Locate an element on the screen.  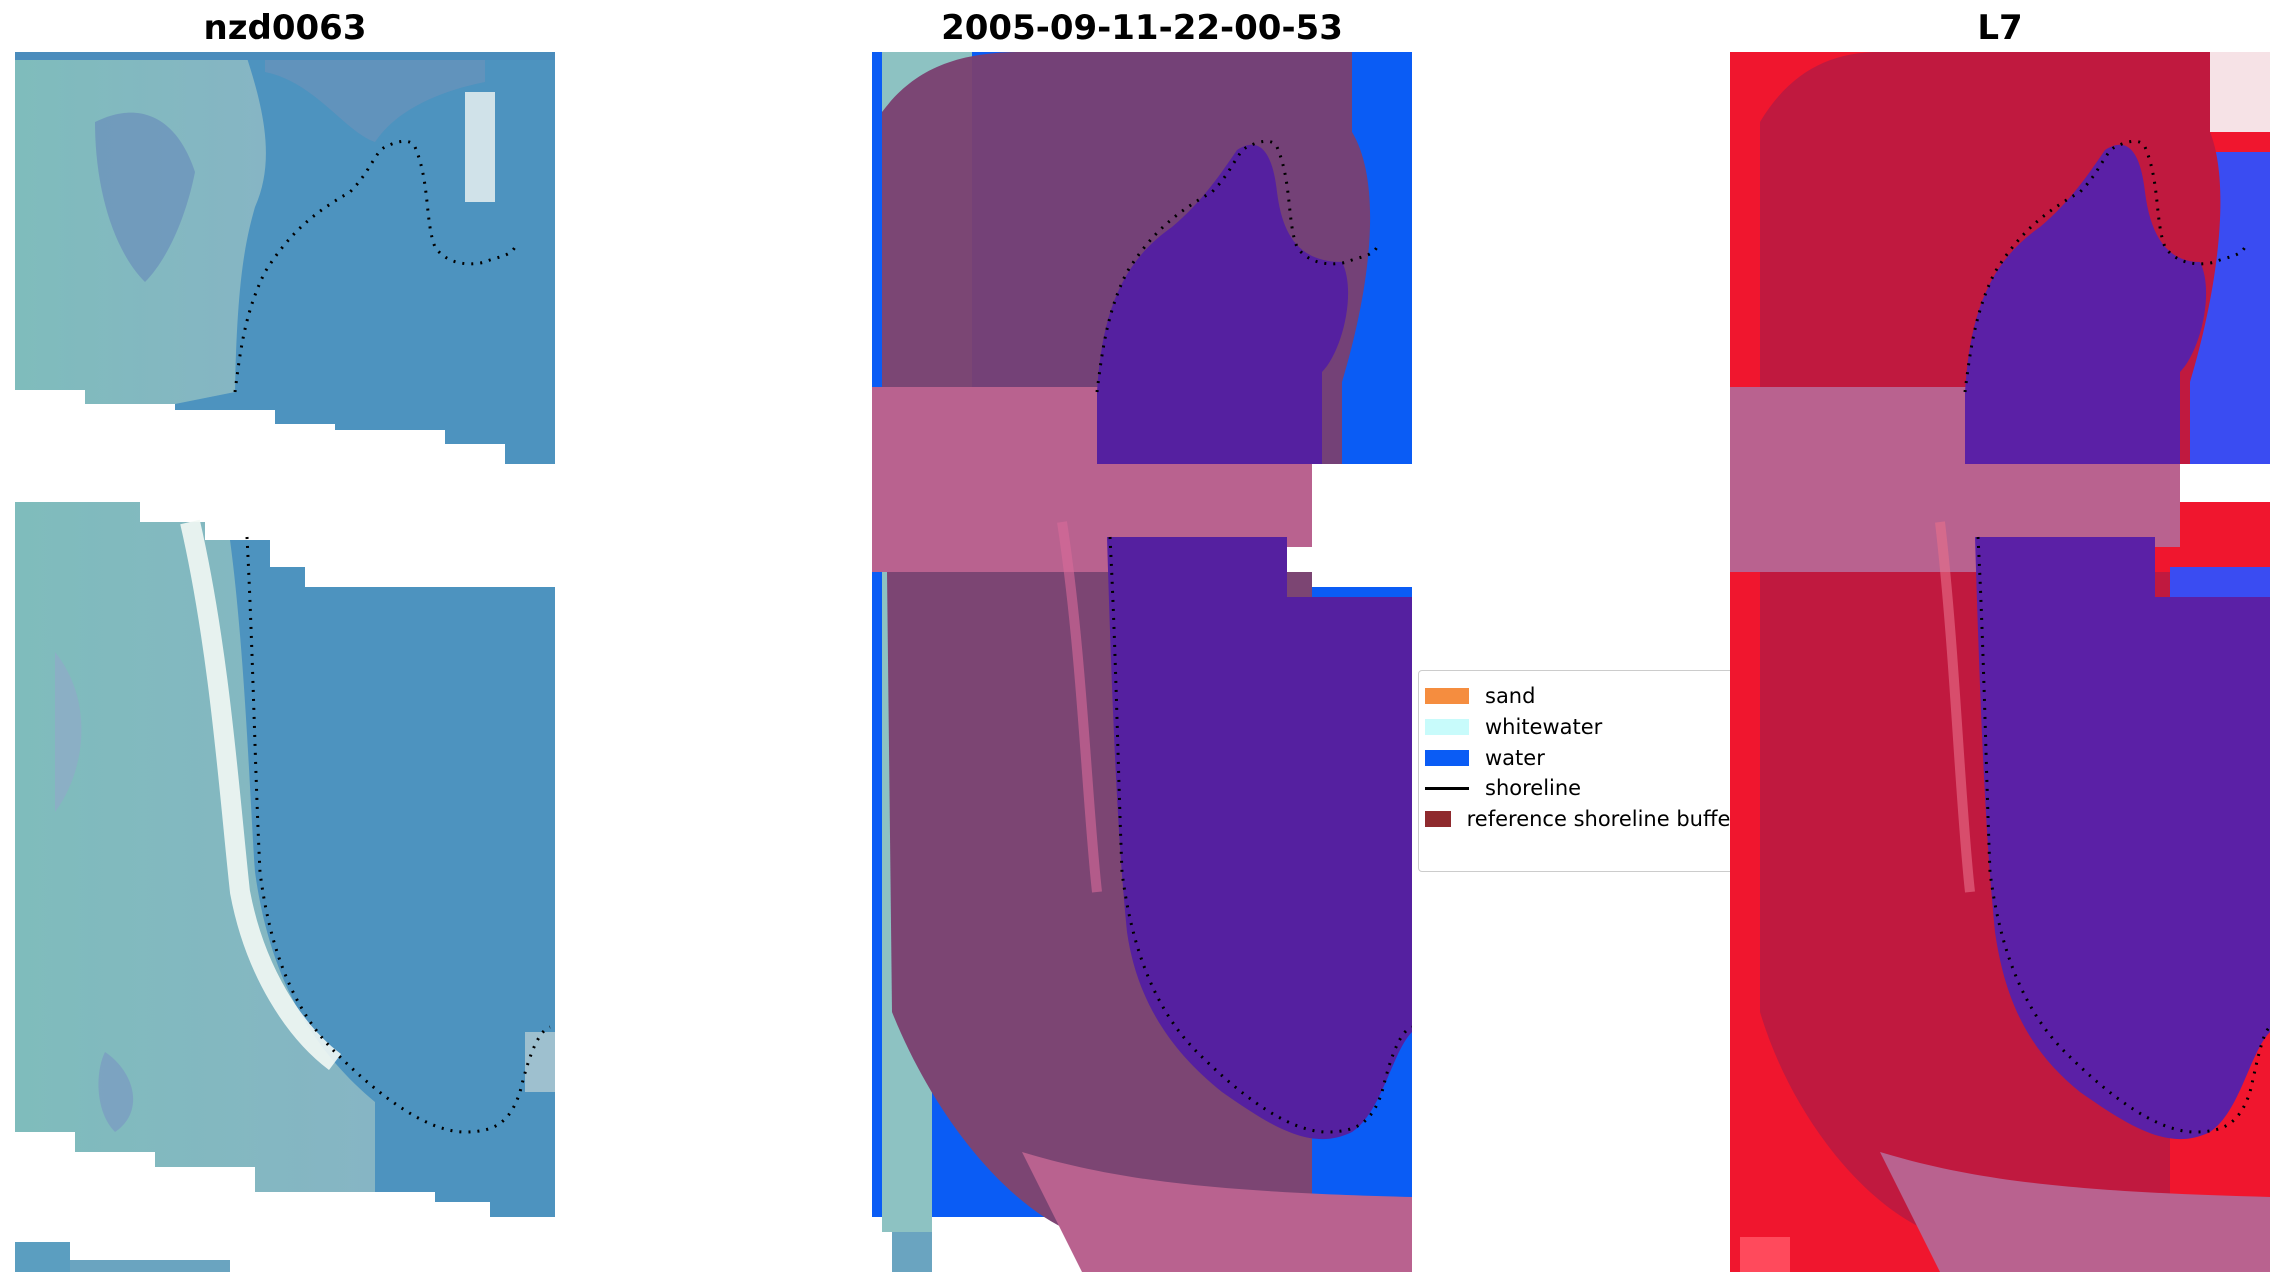
left-panel-title: nzd0063 is located at coordinates (285, 28).